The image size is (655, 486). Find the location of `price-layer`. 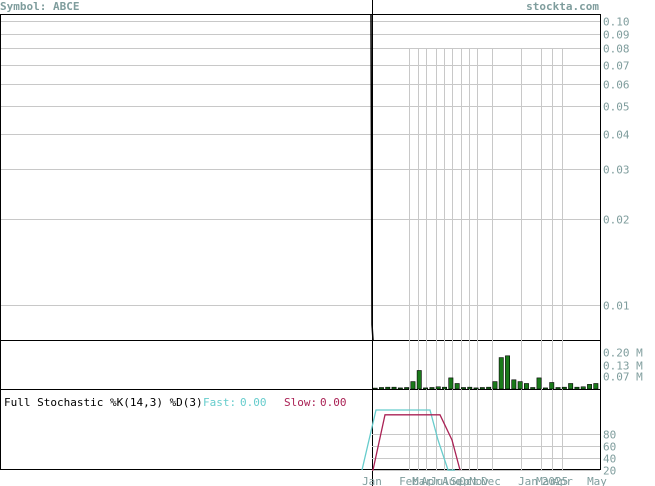

price-layer is located at coordinates (372, 177).